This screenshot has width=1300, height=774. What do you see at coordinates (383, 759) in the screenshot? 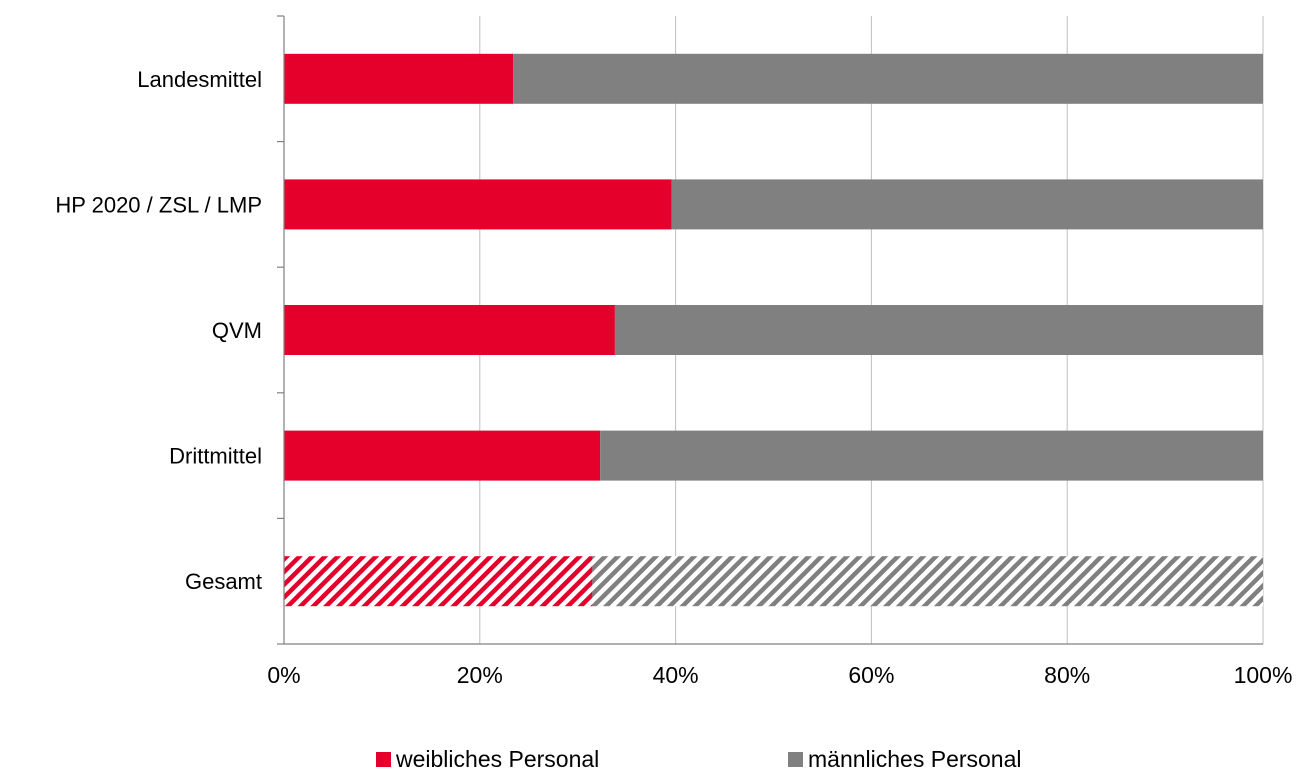
I see `legend-swatch-female` at bounding box center [383, 759].